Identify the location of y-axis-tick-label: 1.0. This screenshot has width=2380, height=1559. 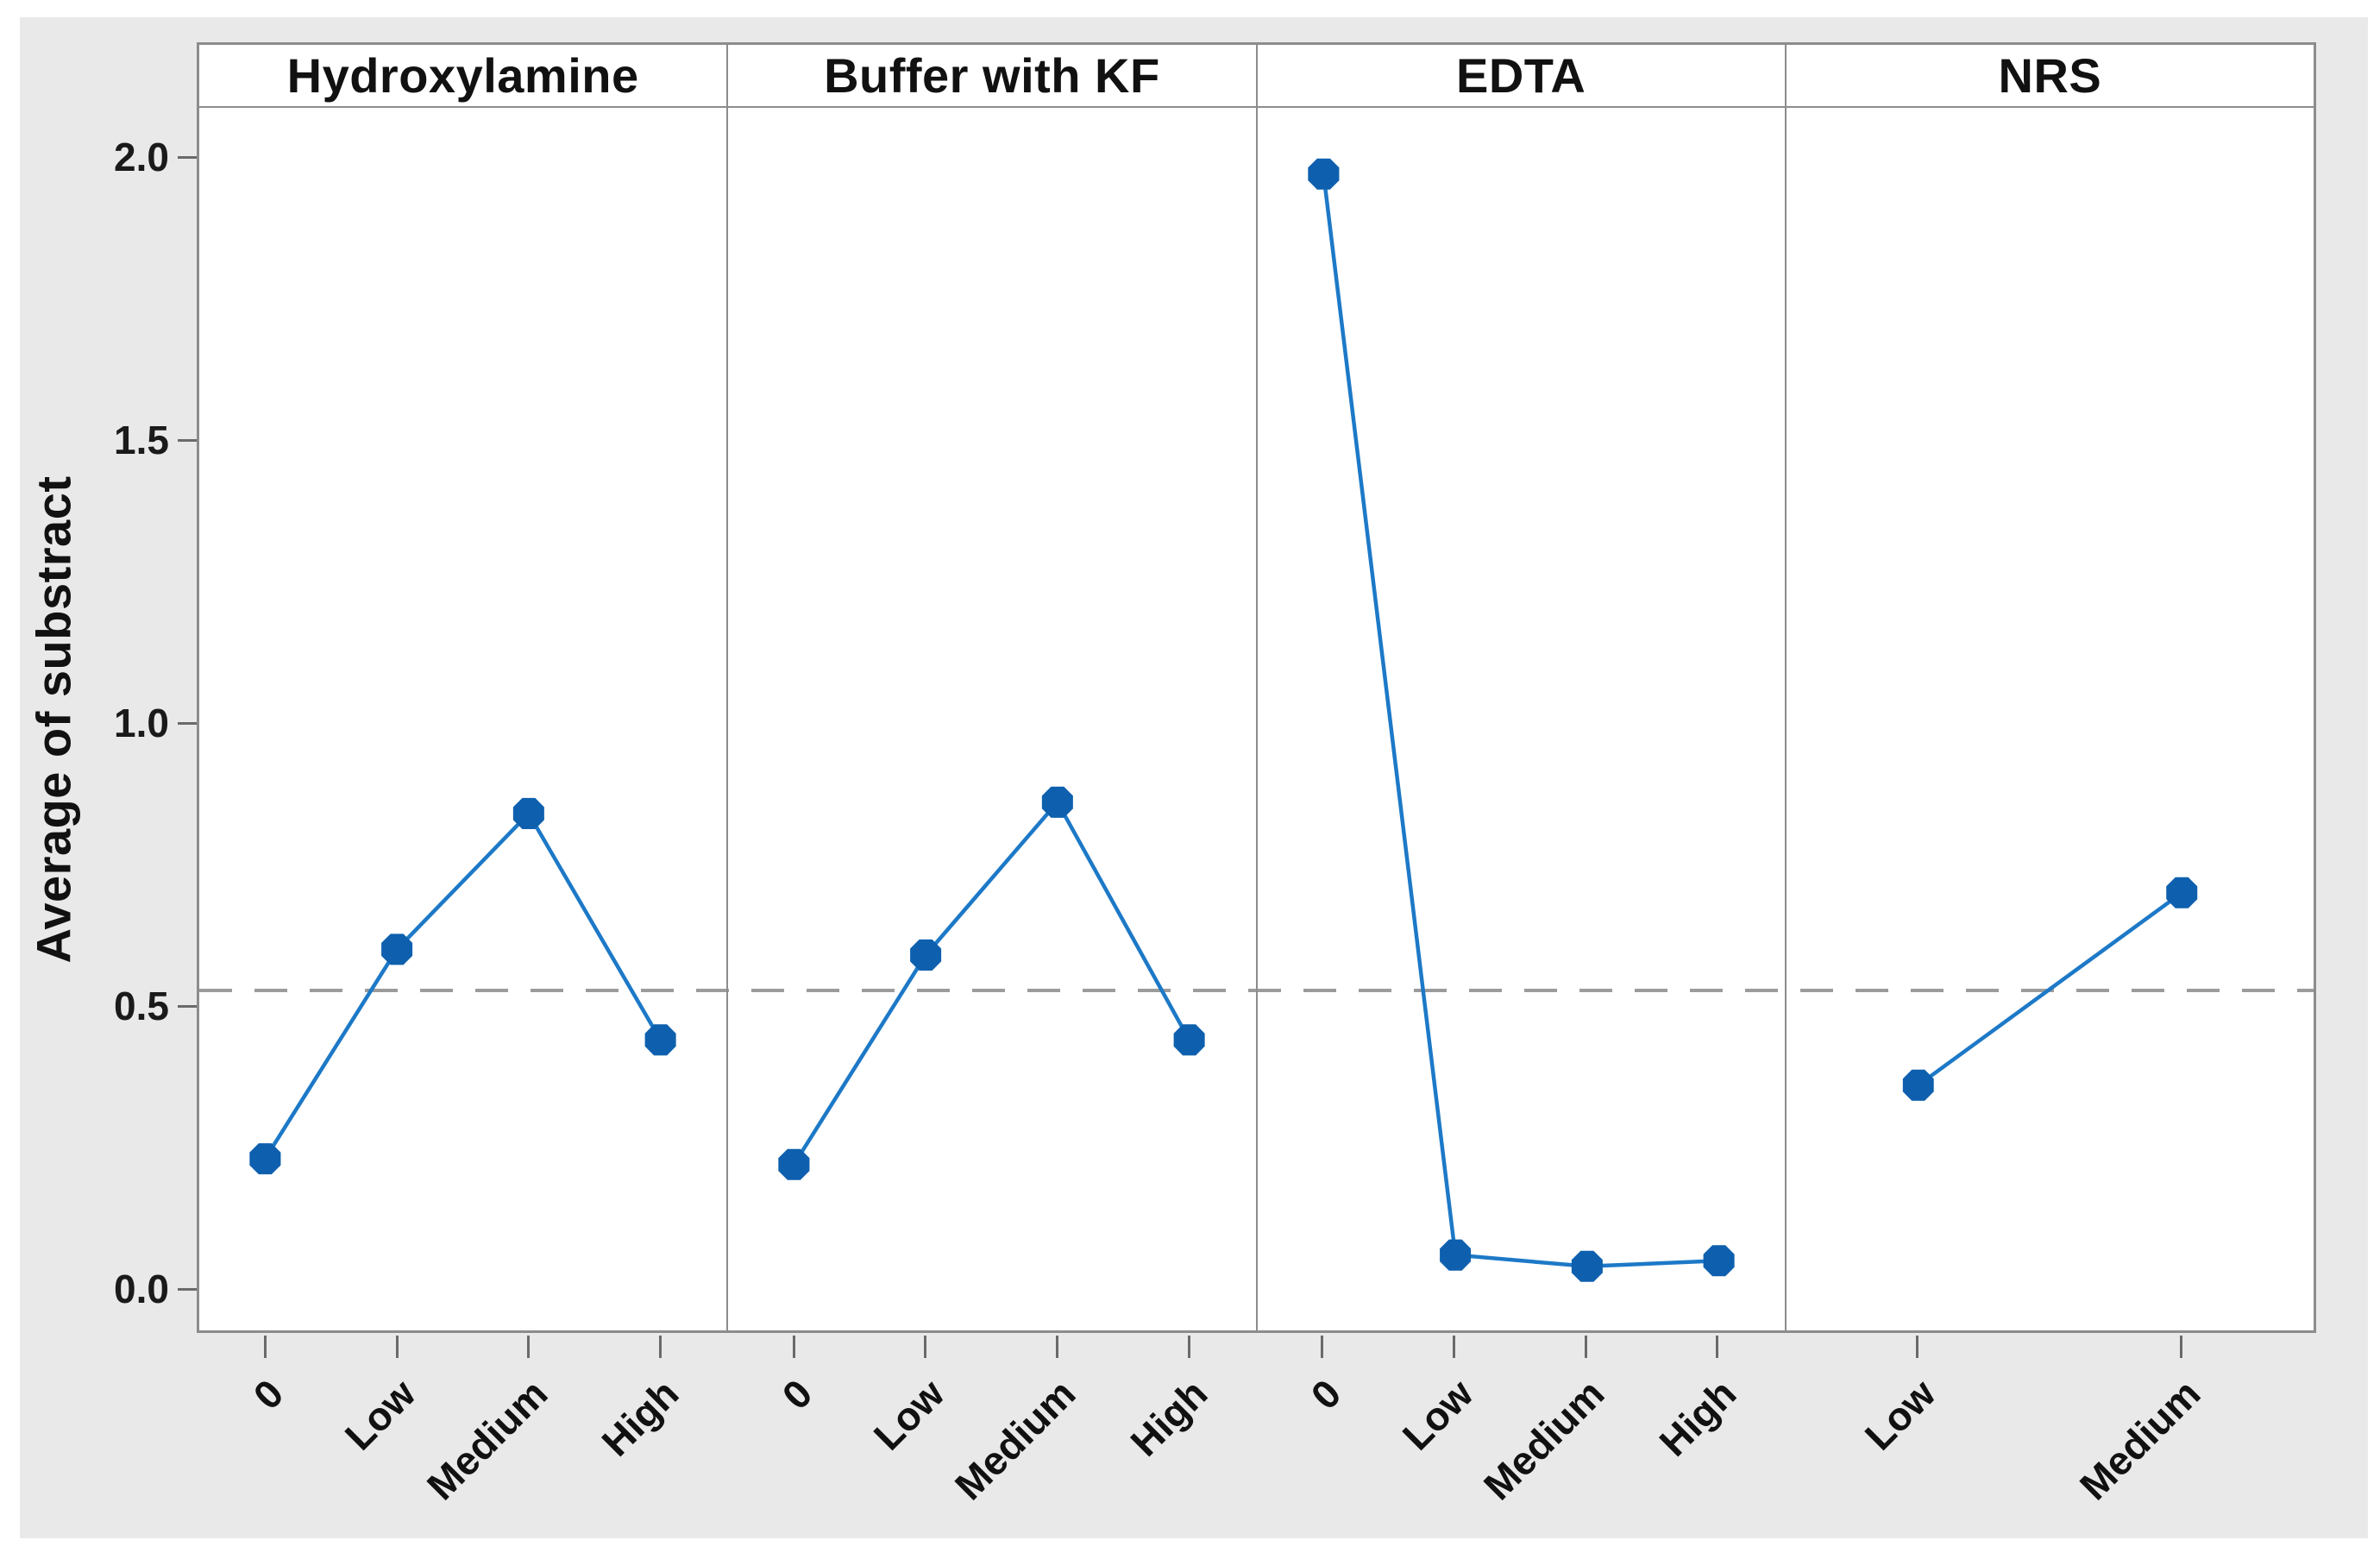
(141, 723).